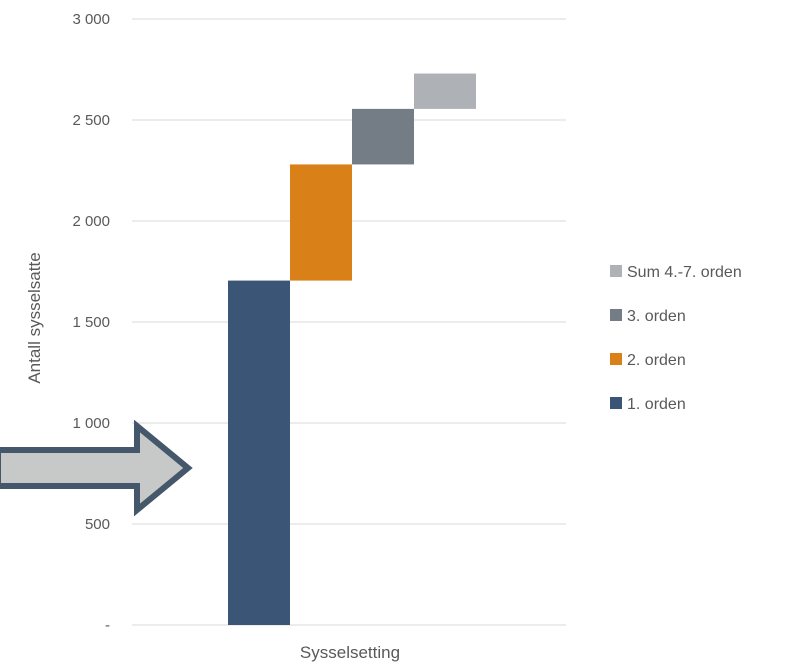 The height and width of the screenshot is (667, 786). Describe the element at coordinates (350, 652) in the screenshot. I see `x-axis-title: Sysselsetting` at that location.